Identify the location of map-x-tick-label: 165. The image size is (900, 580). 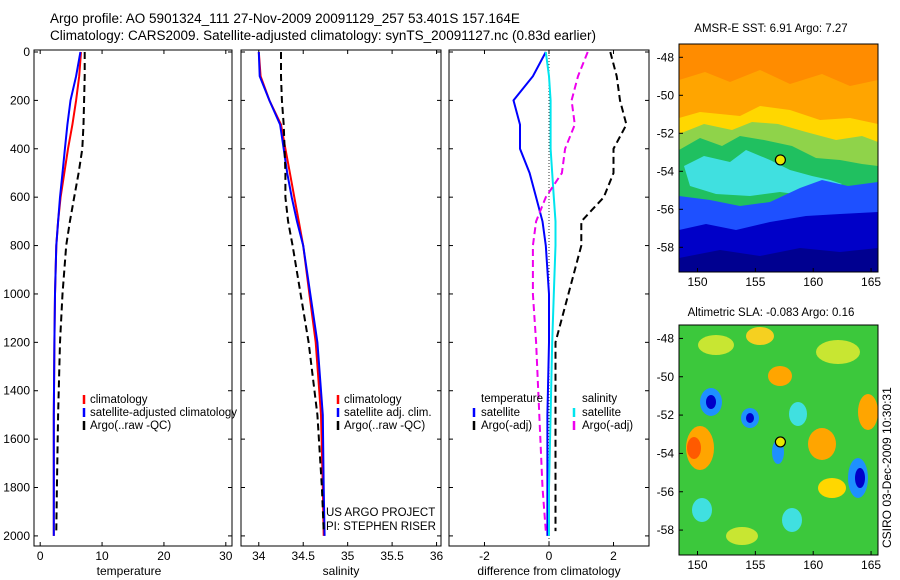
(871, 565).